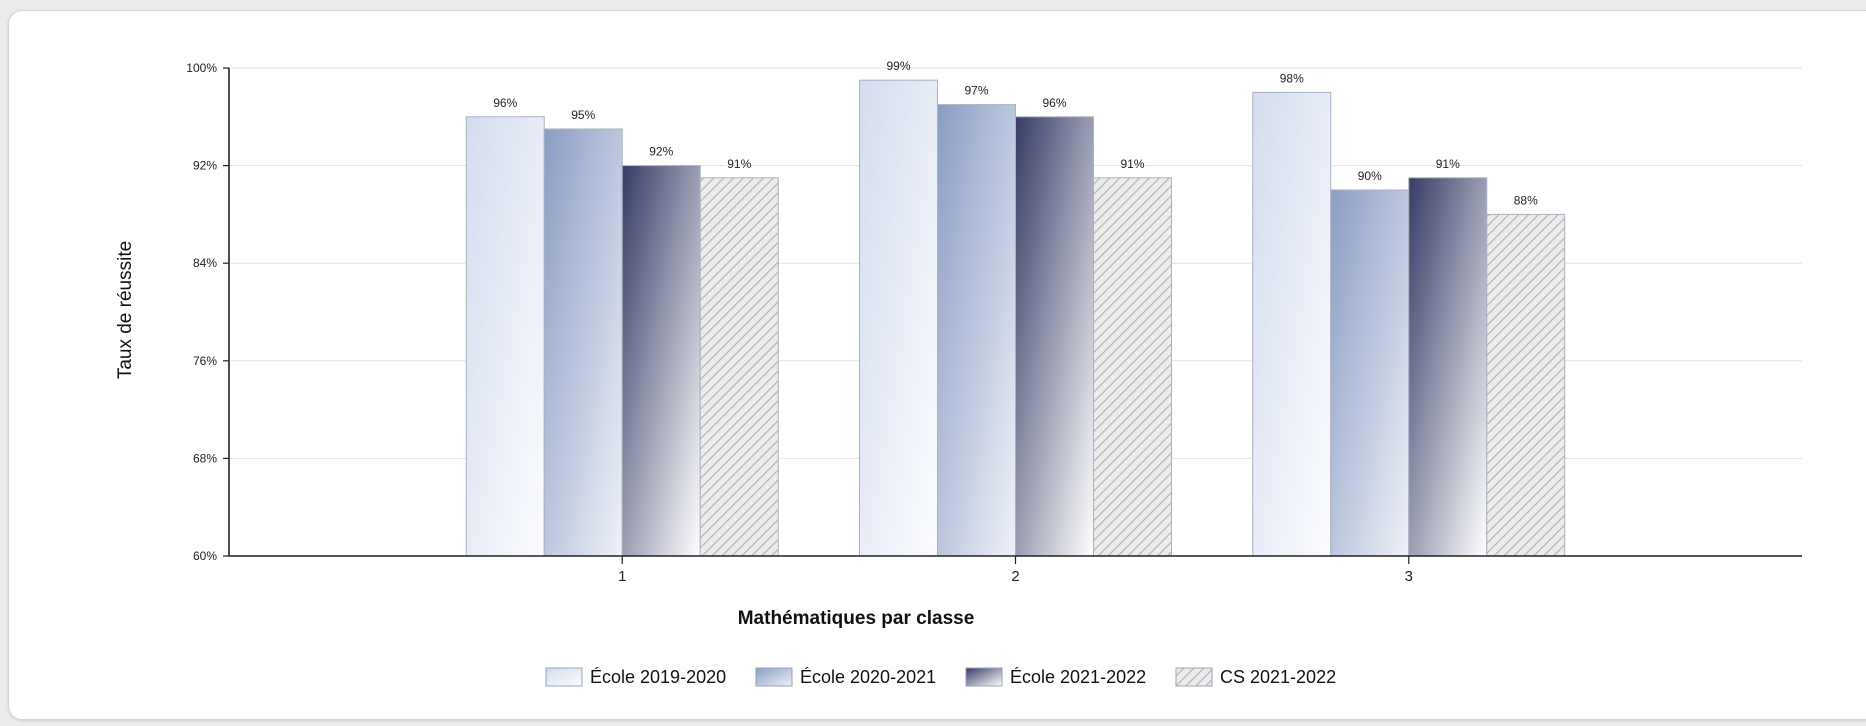 The image size is (1866, 726). What do you see at coordinates (856, 618) in the screenshot?
I see `x-axis-title: Mathématiques par classe` at bounding box center [856, 618].